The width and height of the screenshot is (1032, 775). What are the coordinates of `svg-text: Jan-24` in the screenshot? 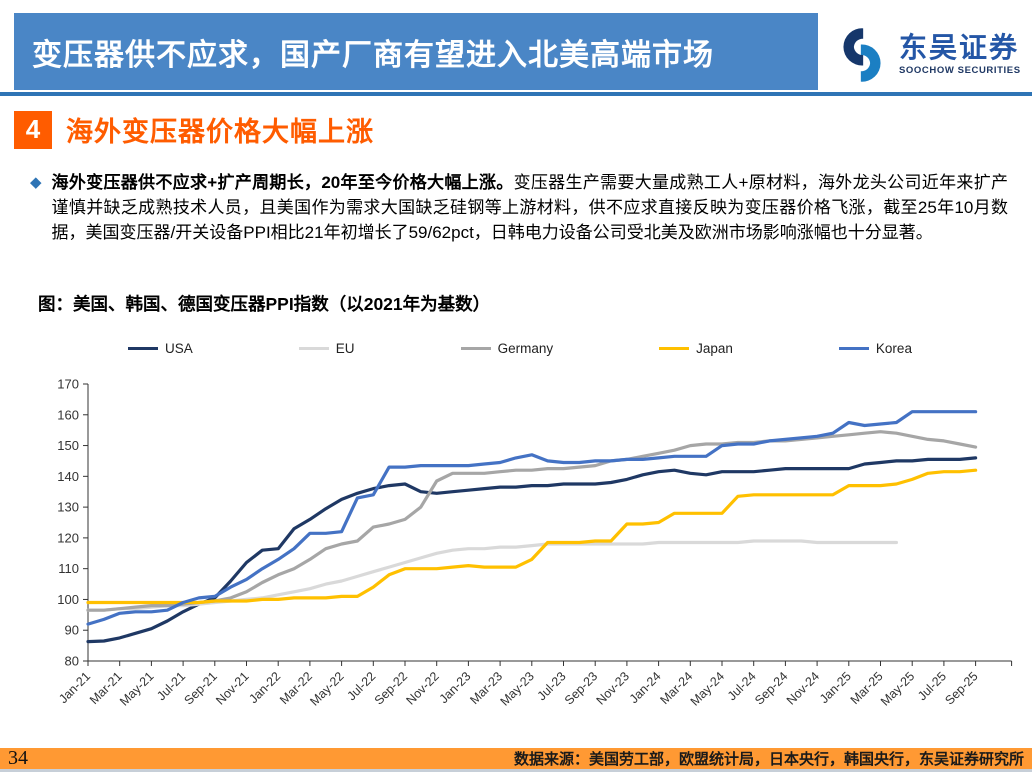 It's located at (645, 687).